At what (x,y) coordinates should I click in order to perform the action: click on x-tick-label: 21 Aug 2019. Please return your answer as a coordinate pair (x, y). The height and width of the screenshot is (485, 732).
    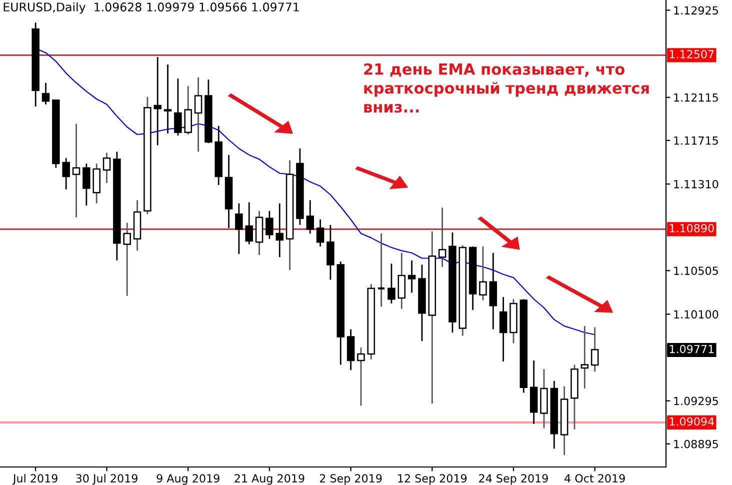
    Looking at the image, I should click on (269, 479).